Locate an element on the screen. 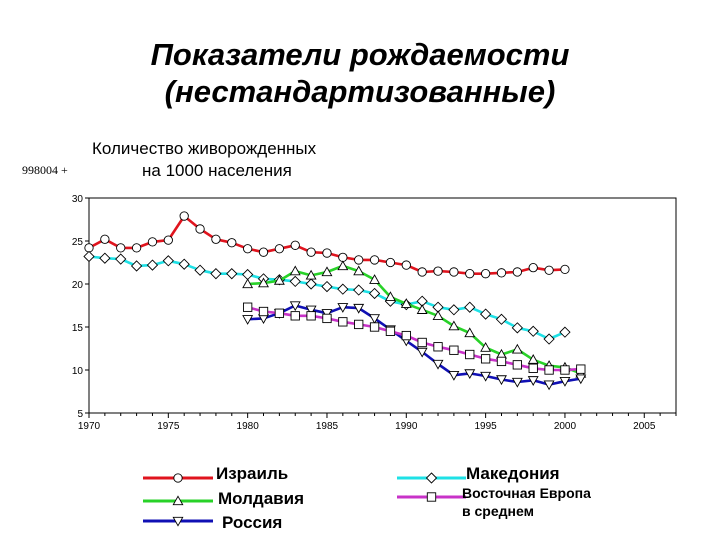 This screenshot has width=720, height=540. legend-label-east-europe-line-2: в среднем is located at coordinates (498, 511).